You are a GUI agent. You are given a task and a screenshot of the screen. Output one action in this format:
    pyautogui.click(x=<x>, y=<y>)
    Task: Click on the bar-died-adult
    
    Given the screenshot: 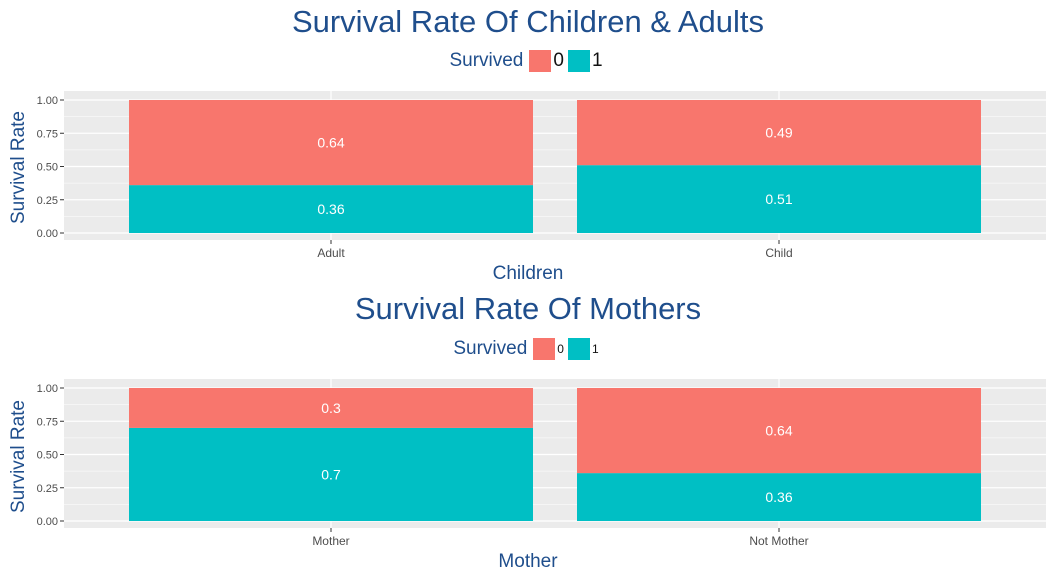 What is the action you would take?
    pyautogui.click(x=331, y=143)
    